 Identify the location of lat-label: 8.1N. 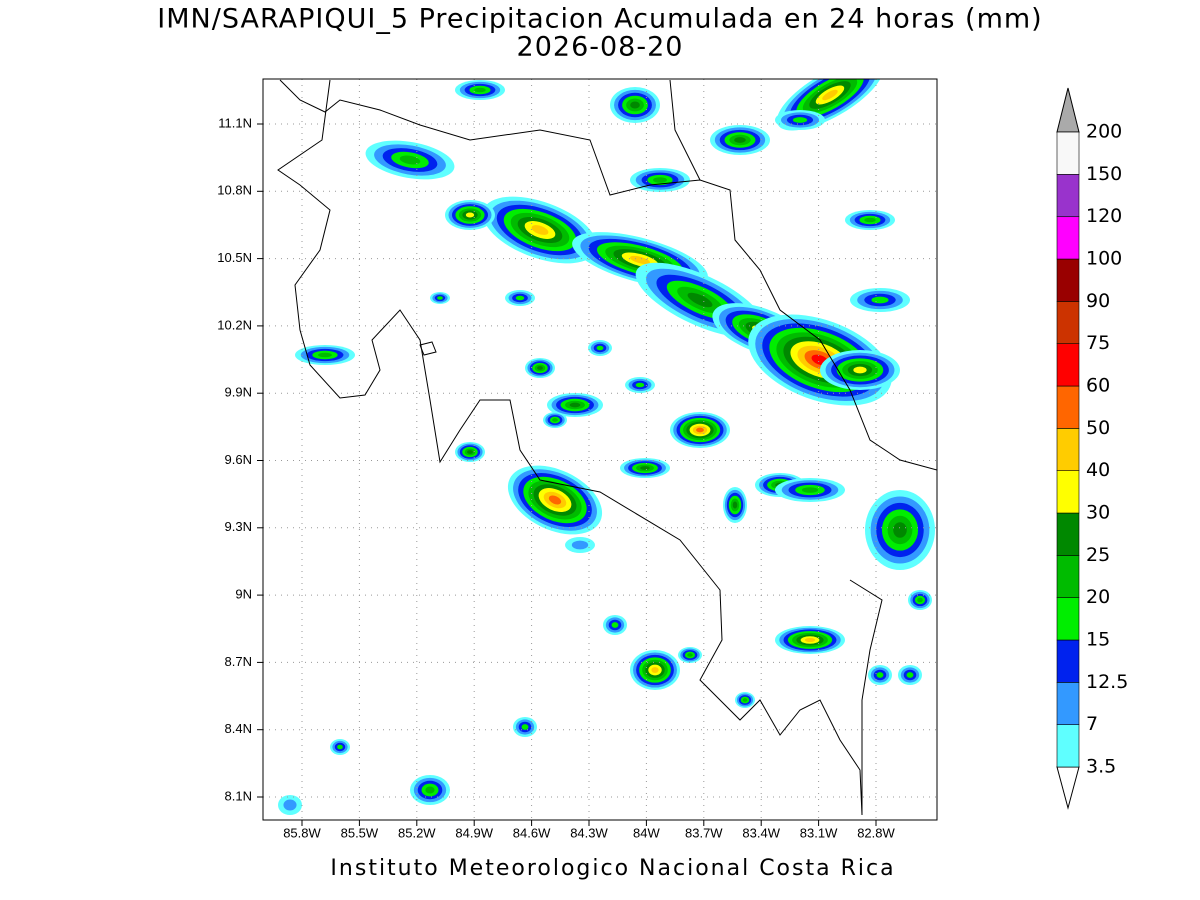
(238, 795).